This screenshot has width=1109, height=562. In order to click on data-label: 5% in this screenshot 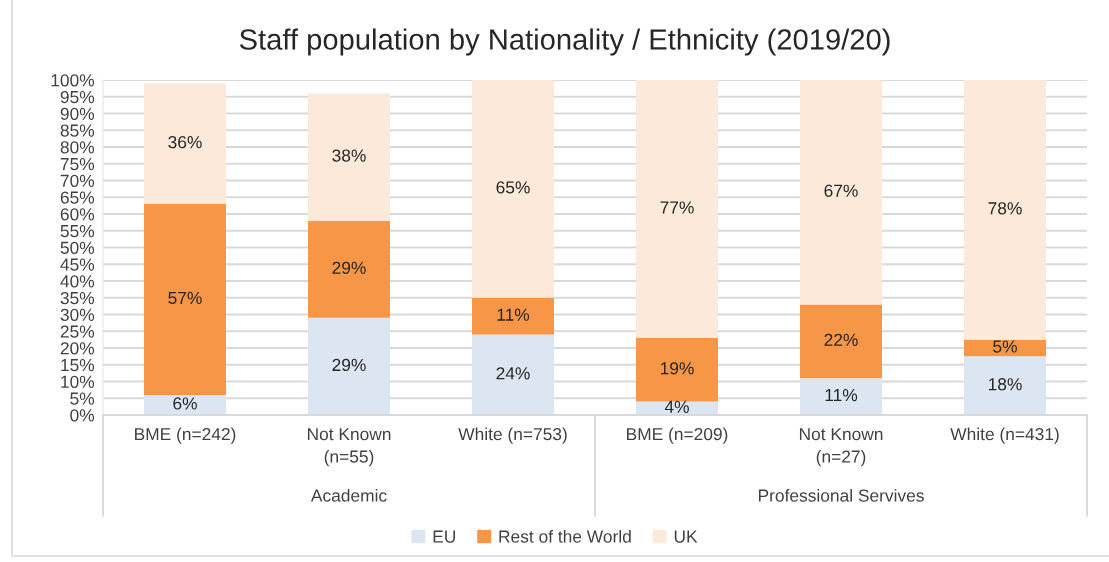, I will do `click(1005, 346)`.